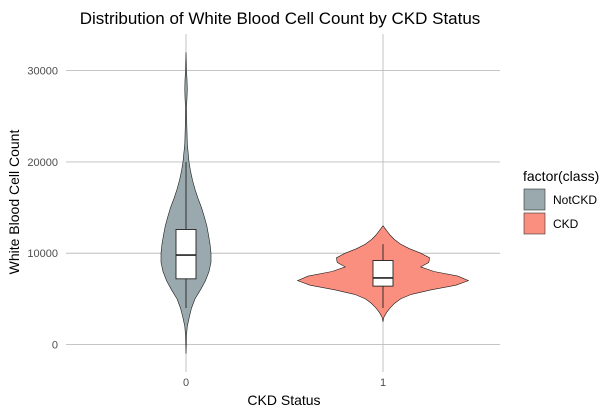 The width and height of the screenshot is (616, 420). I want to click on legend-label-notckd: NotCKD, so click(575, 200).